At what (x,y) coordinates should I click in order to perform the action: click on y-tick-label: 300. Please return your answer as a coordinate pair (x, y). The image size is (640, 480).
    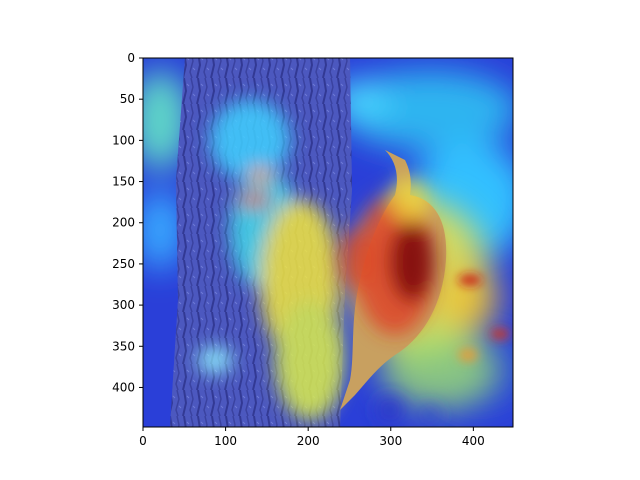
    Looking at the image, I should click on (123, 305).